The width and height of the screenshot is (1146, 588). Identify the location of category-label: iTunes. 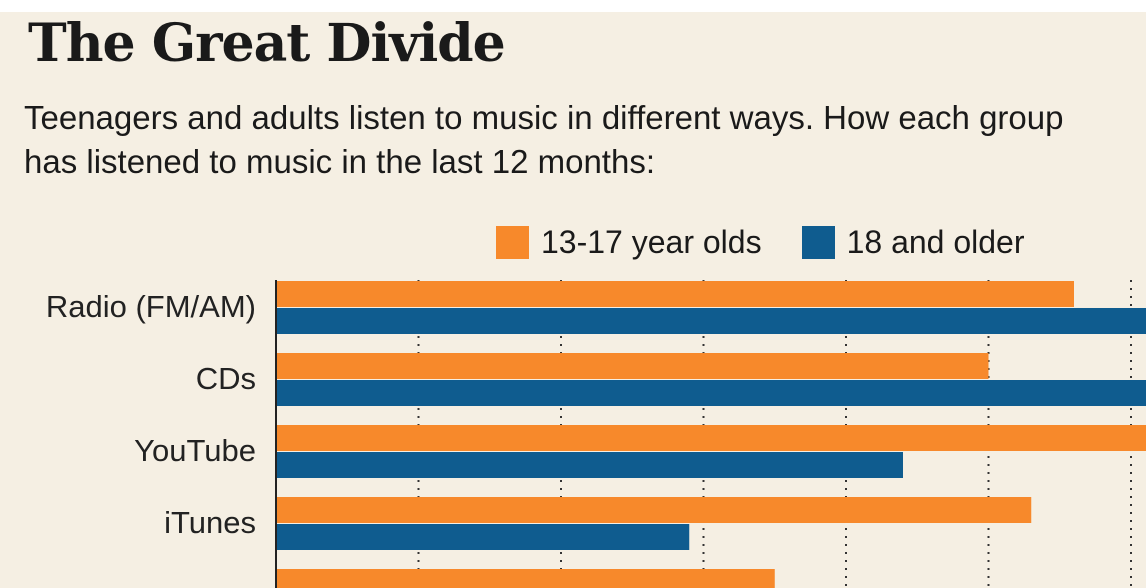
(210, 522).